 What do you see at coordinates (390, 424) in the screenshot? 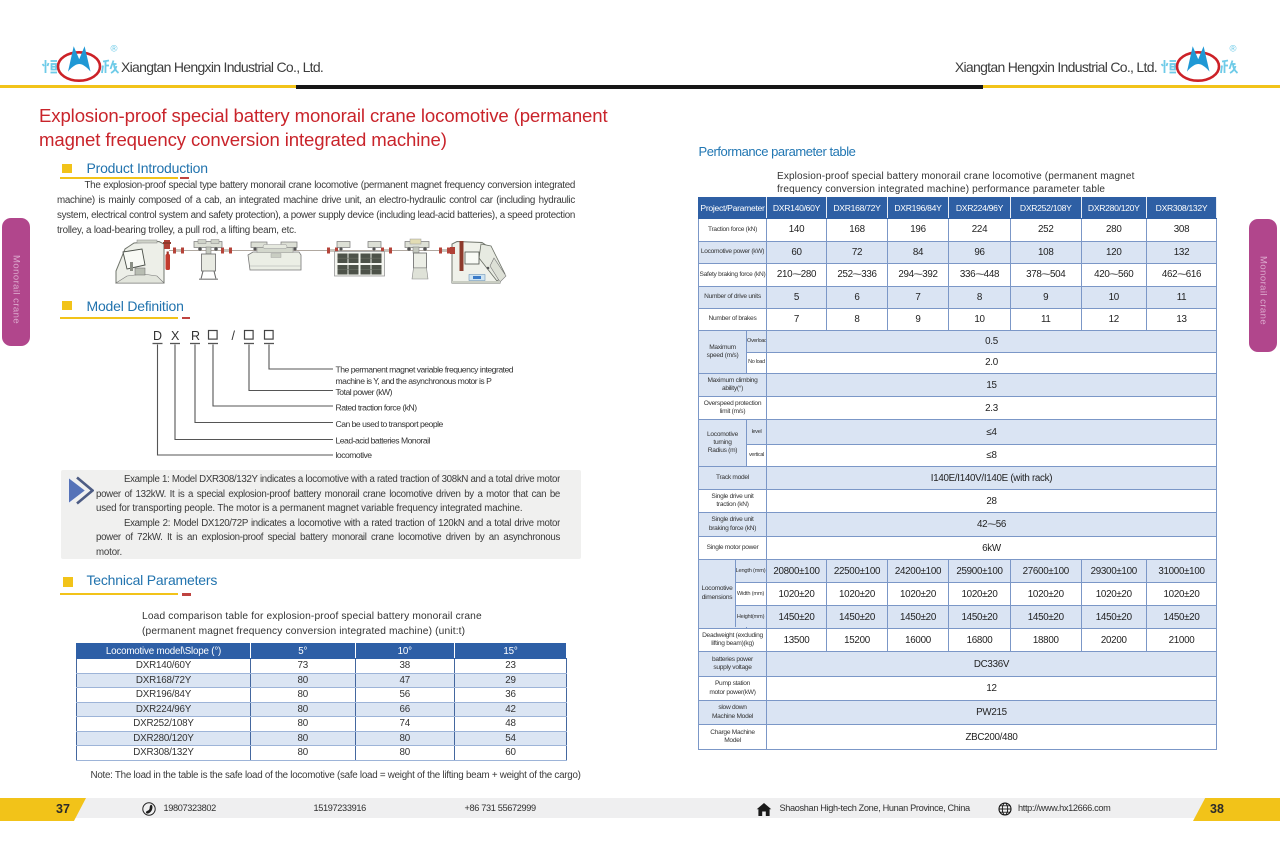
I see `svg-text:Can be used to transport peopl: Can be used to transport people` at bounding box center [390, 424].